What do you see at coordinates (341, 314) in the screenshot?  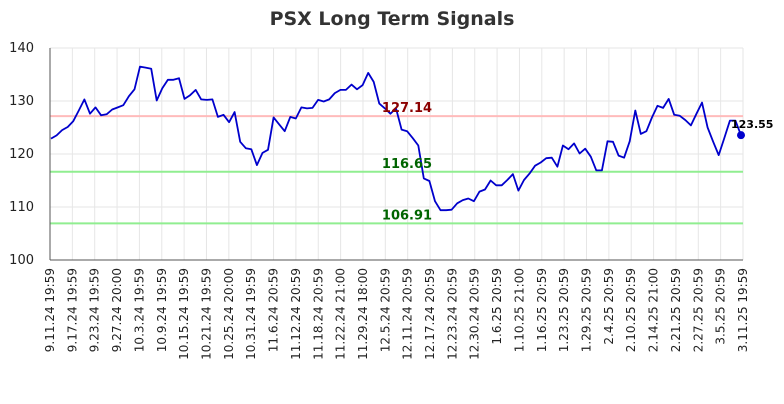 I see `x-tick-label: 11.22.24 21:00` at bounding box center [341, 314].